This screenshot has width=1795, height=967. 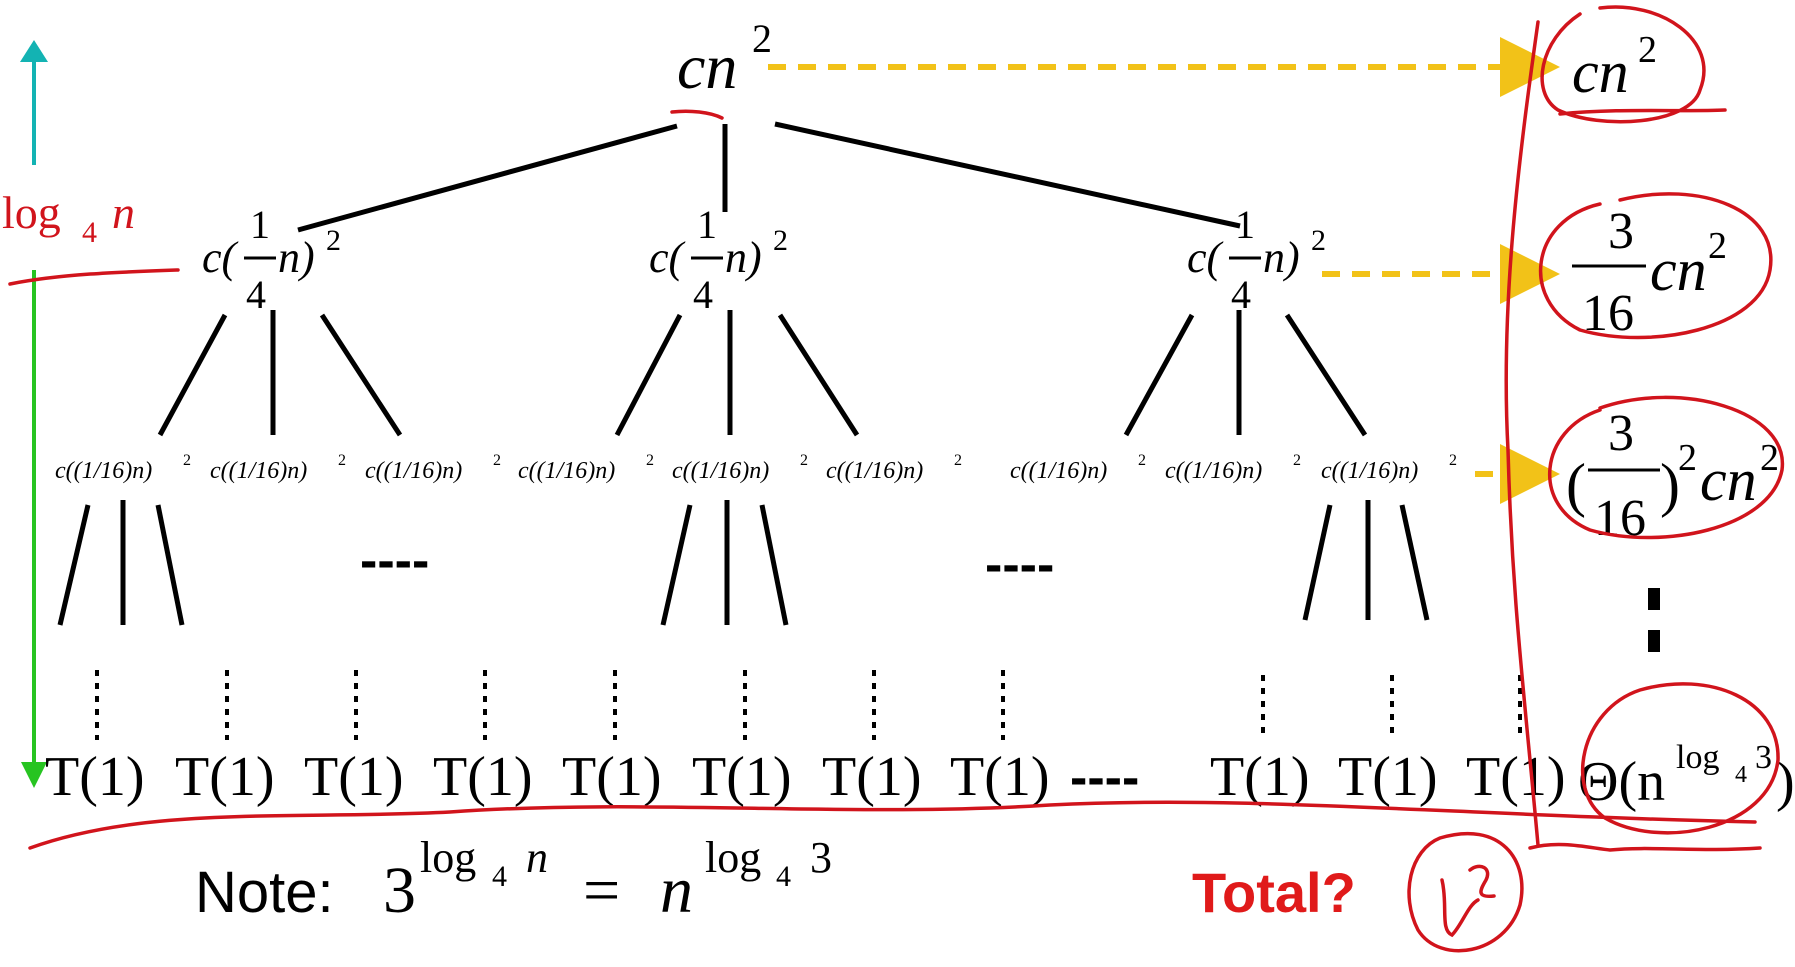 I want to click on sum-leaves: Θ(n log 4 3 ), so click(x=1686, y=776).